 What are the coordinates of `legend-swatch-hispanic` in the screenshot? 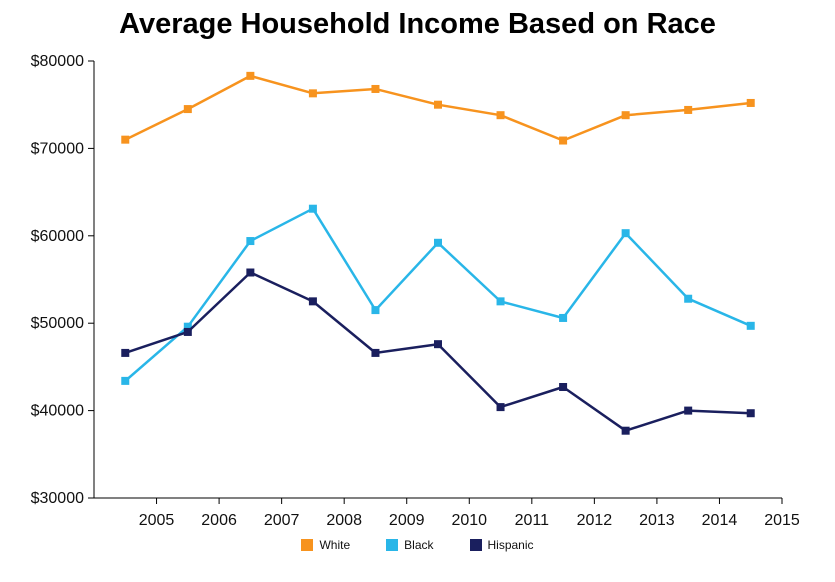 It's located at (475, 545).